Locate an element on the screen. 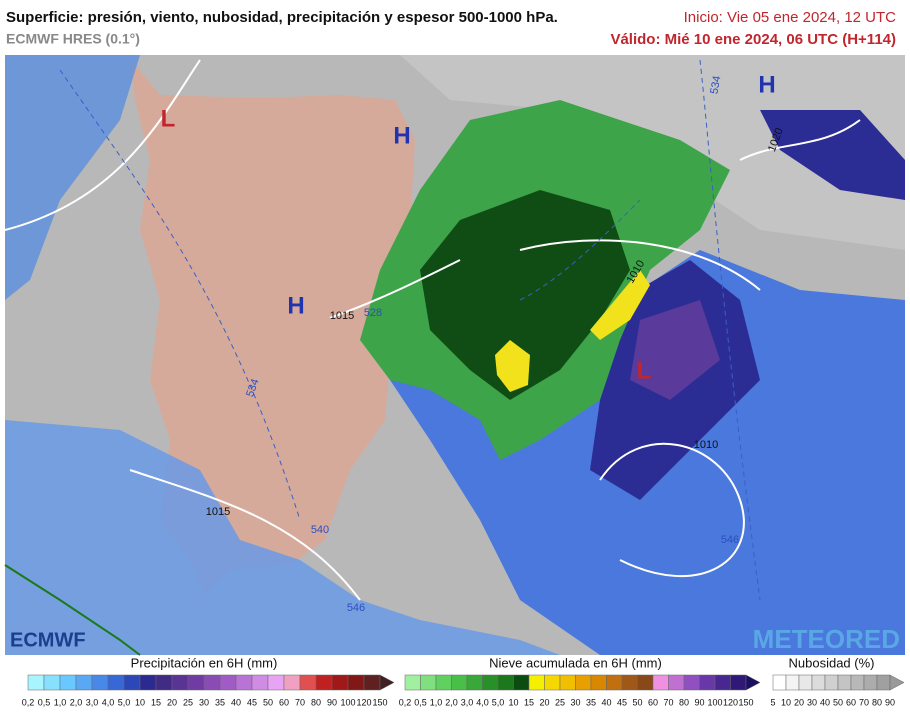 This screenshot has width=910, height=715. legend-label: 0,5 is located at coordinates (44, 702).